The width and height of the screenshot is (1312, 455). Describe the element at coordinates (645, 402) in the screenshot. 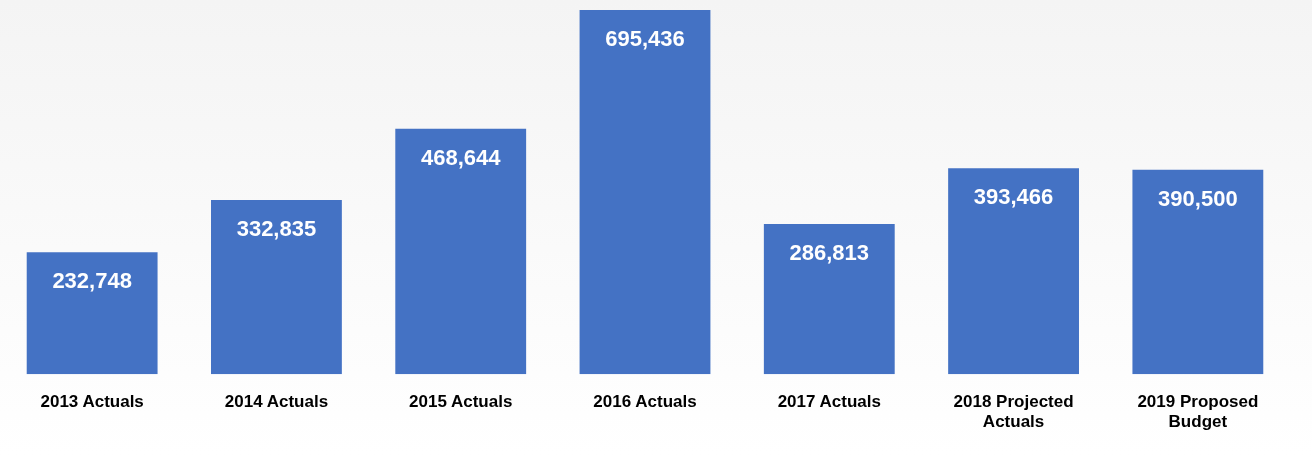

I see `x-tick-label: 2016 Actuals` at that location.